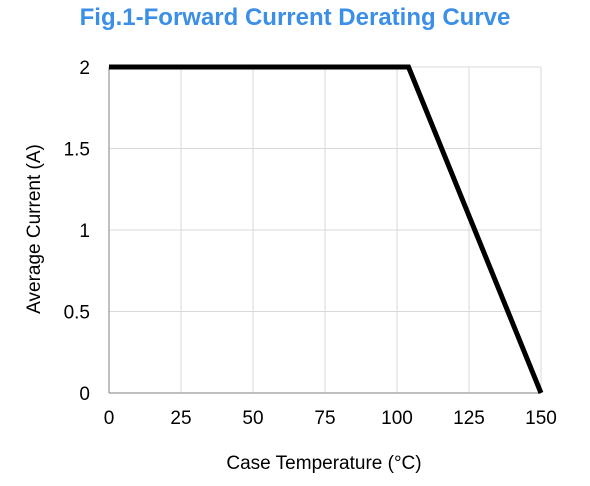 Image resolution: width=590 pixels, height=486 pixels. I want to click on x-tick-label: 0, so click(109, 418).